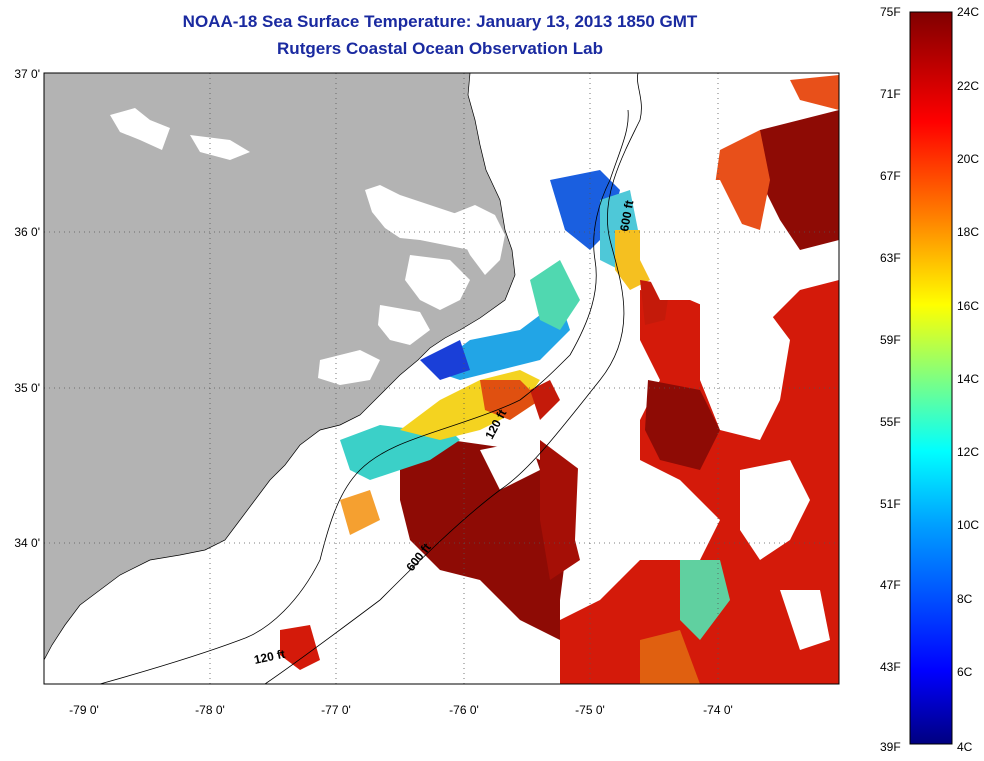  I want to click on cb-f-label: 67F, so click(890, 176).